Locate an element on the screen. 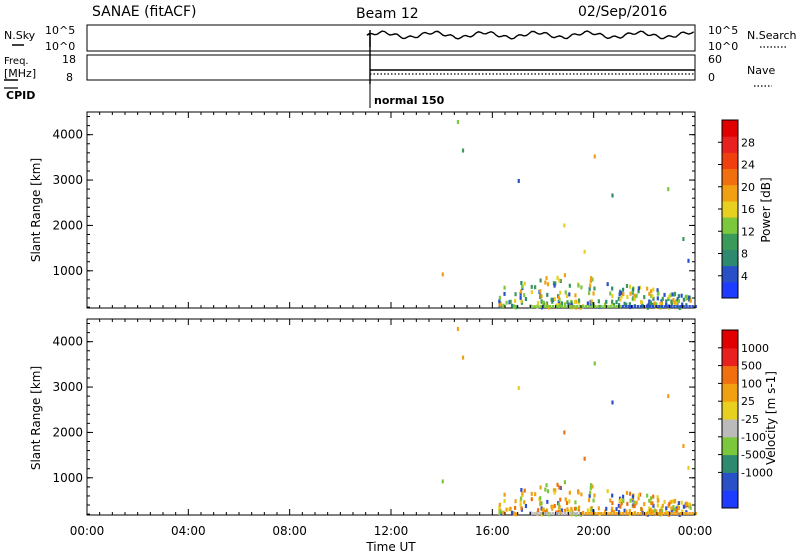 The height and width of the screenshot is (558, 800). freq-label-line1: Freq. is located at coordinates (16, 61).